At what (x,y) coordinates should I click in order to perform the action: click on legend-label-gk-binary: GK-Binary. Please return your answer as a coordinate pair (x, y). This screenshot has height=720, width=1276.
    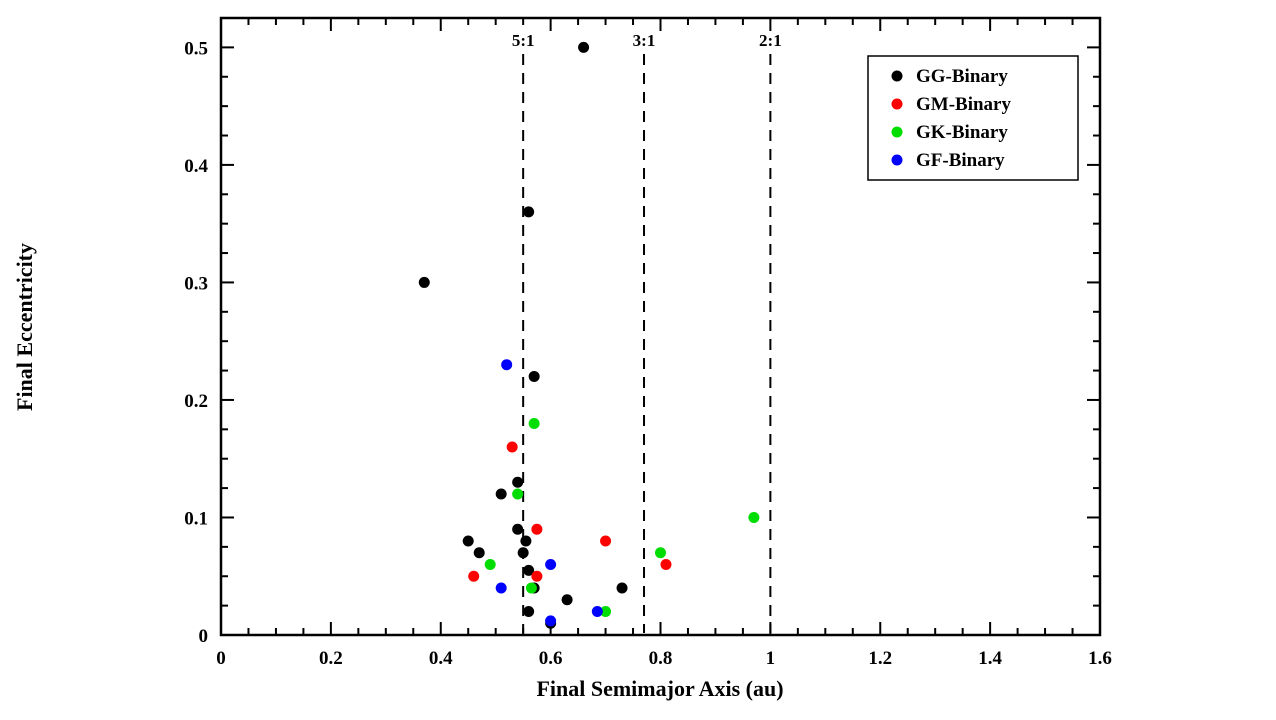
    Looking at the image, I should click on (962, 132).